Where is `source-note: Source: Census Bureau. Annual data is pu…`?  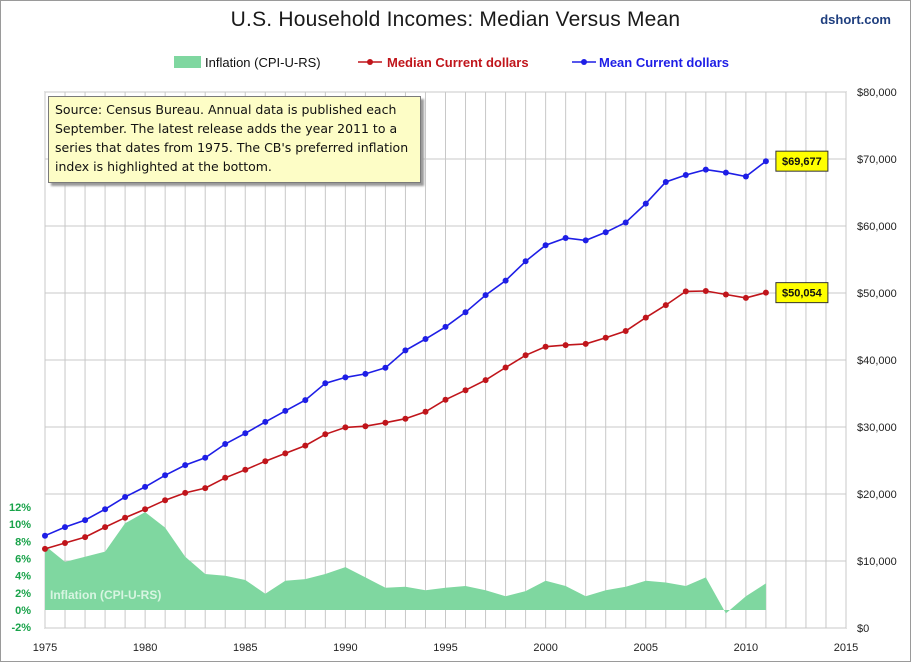
source-note: Source: Census Bureau. Annual data is pu… is located at coordinates (234, 139).